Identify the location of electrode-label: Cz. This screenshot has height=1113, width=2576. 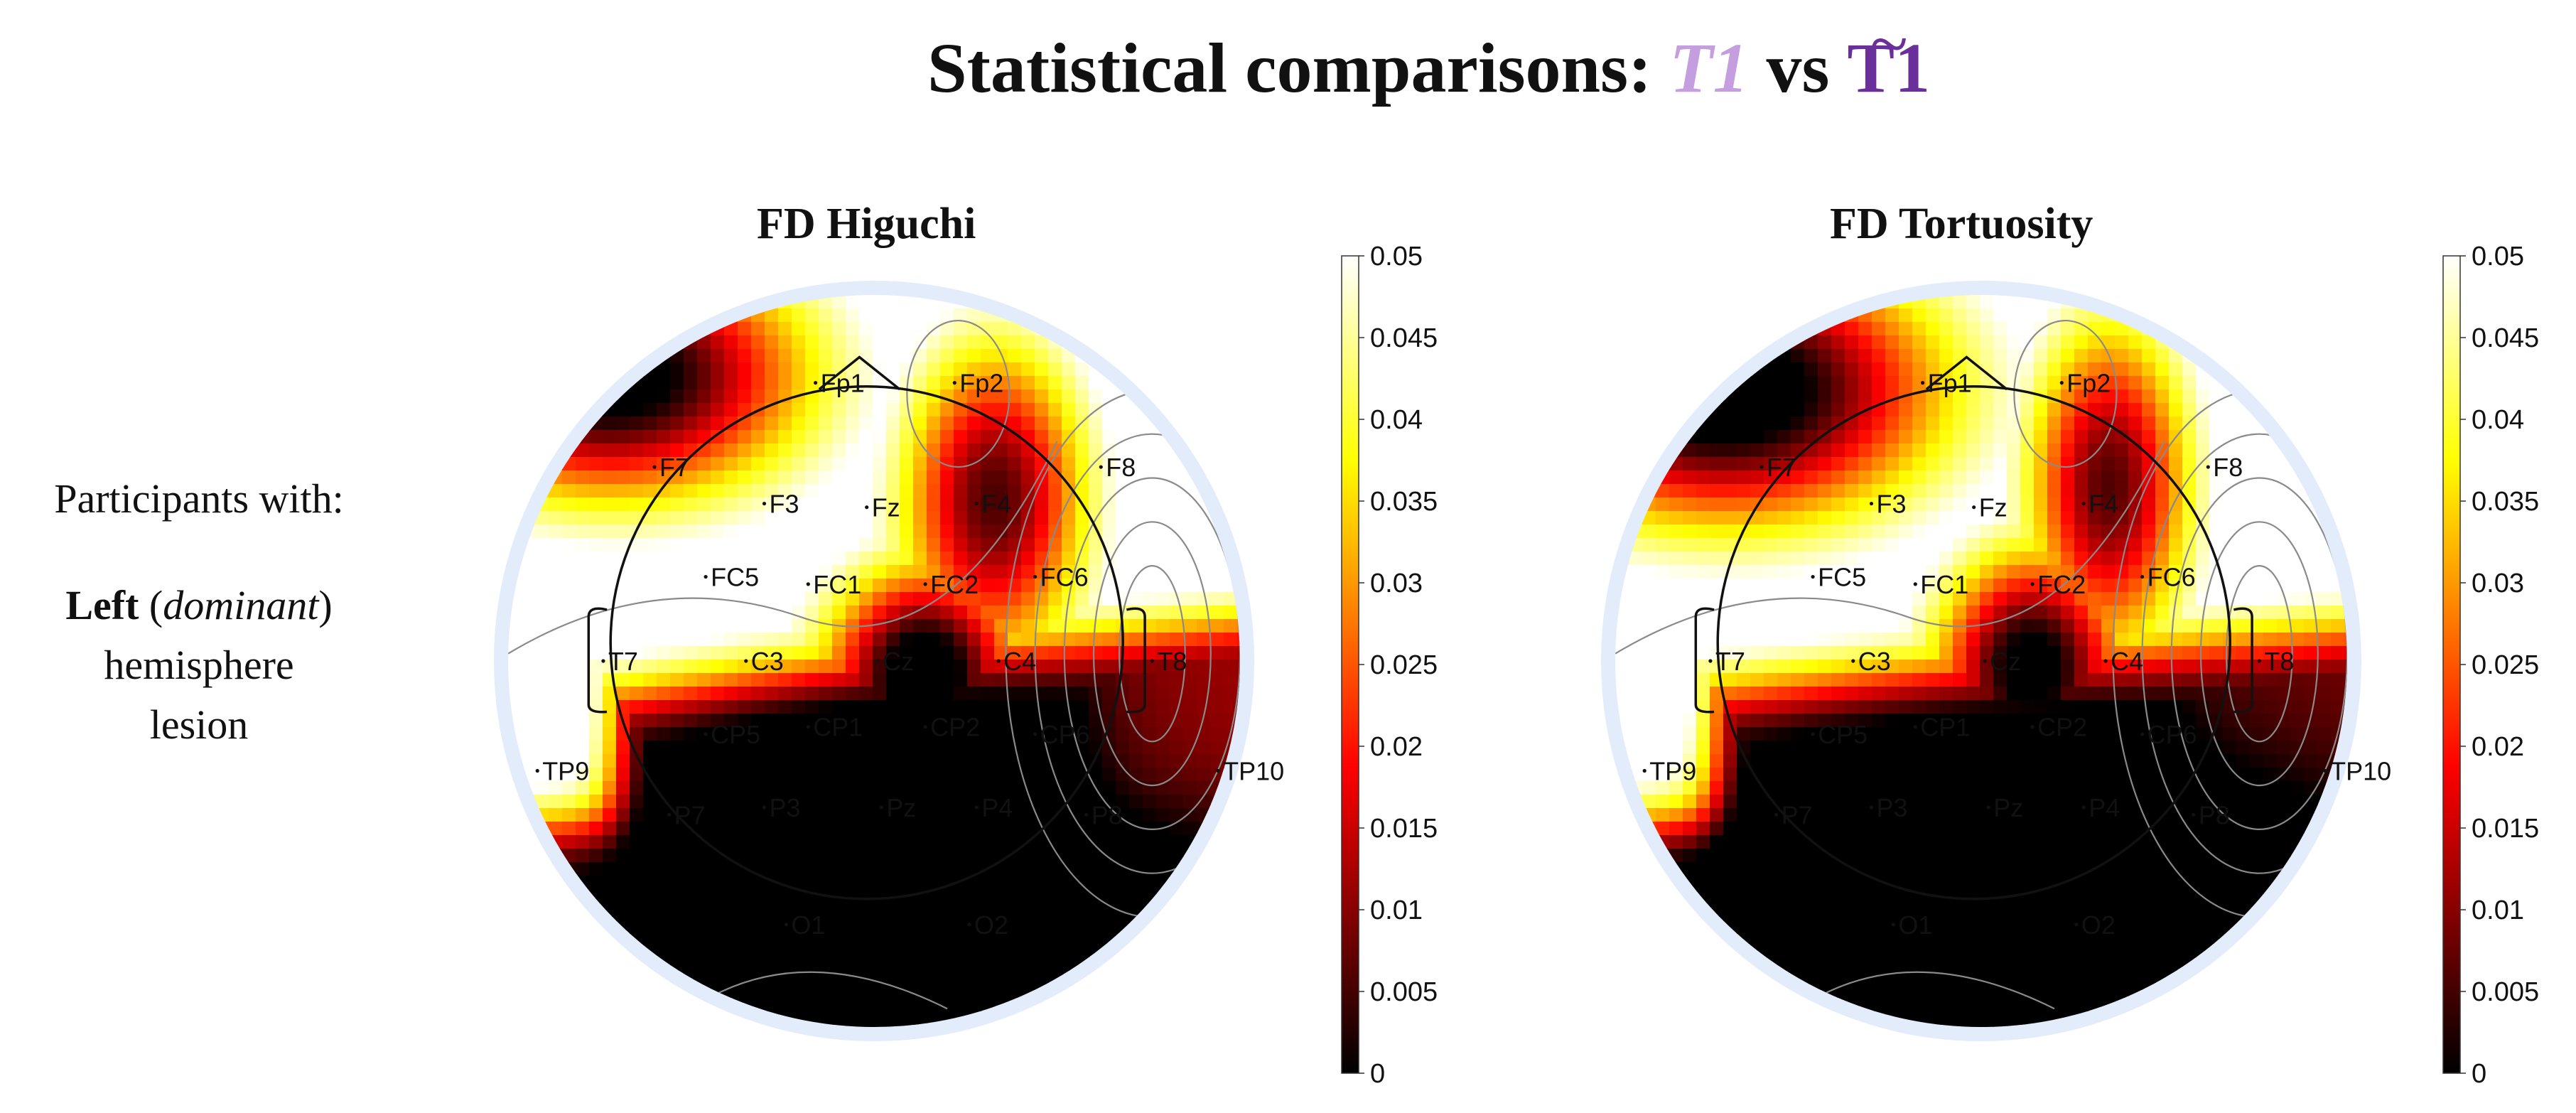
(899, 661).